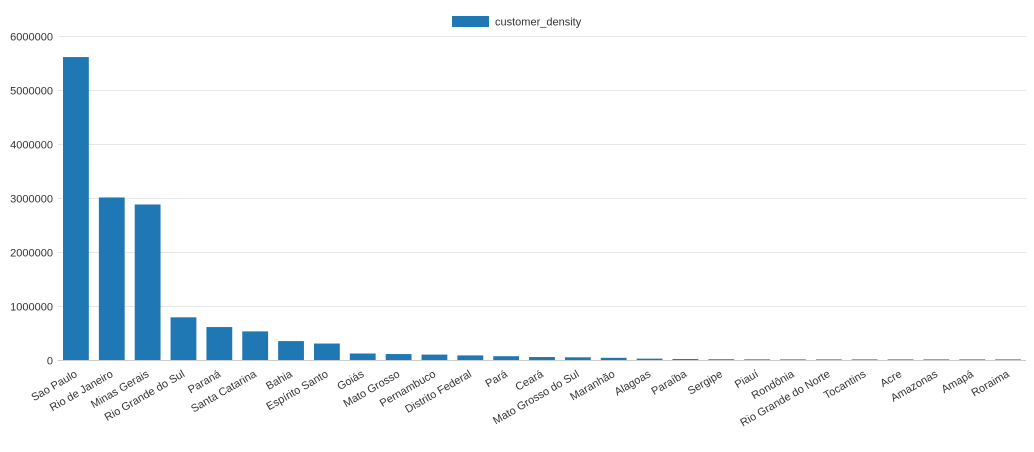 The width and height of the screenshot is (1034, 452). What do you see at coordinates (497, 379) in the screenshot?
I see `x-tick-label: Pará` at bounding box center [497, 379].